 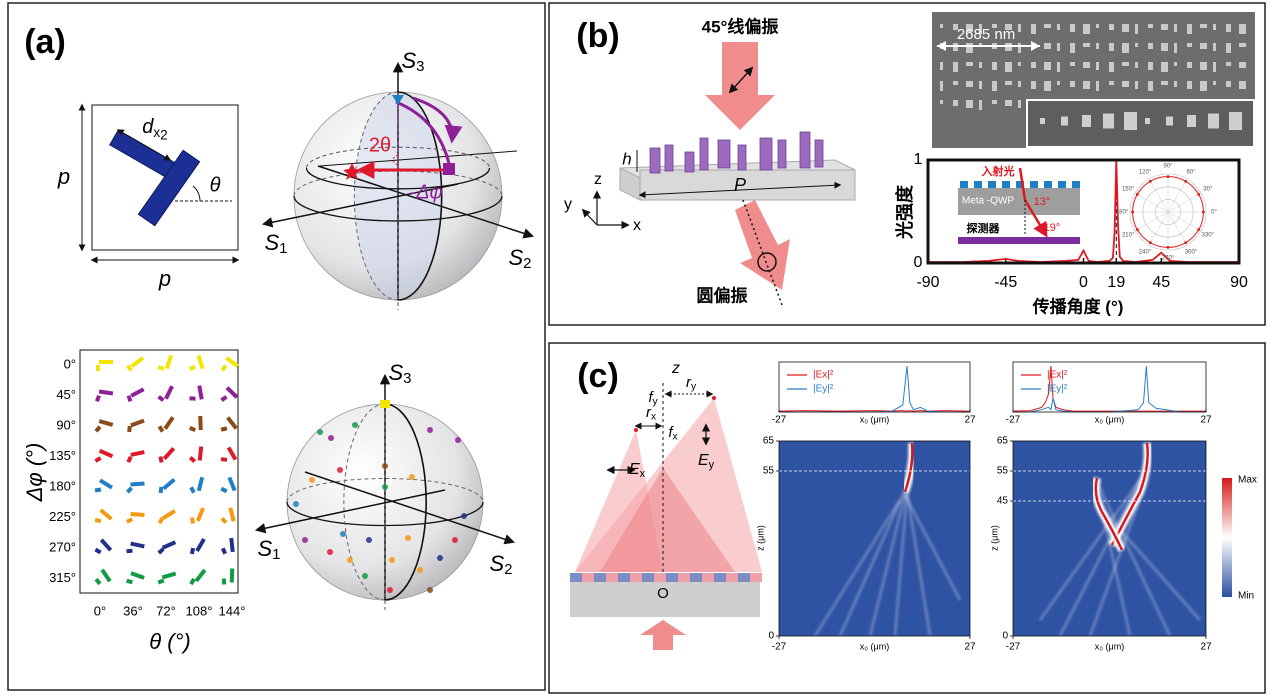 I want to click on s1-axis, so click(x=350, y=511).